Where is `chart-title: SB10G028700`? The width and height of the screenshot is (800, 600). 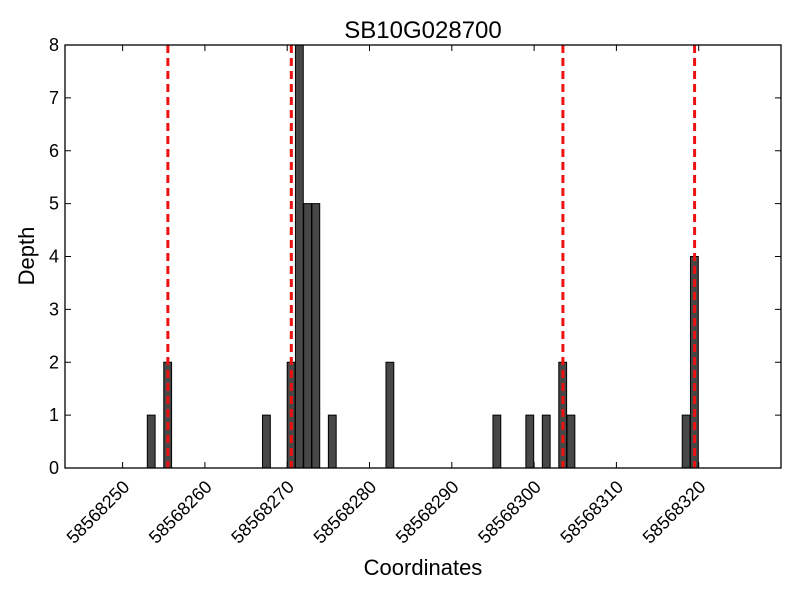
chart-title: SB10G028700 is located at coordinates (422, 30).